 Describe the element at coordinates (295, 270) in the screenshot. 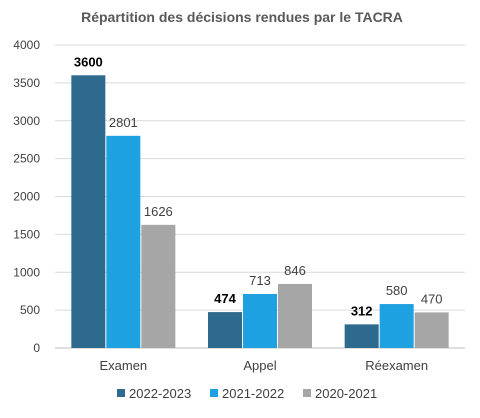

I see `data-label: 846` at that location.